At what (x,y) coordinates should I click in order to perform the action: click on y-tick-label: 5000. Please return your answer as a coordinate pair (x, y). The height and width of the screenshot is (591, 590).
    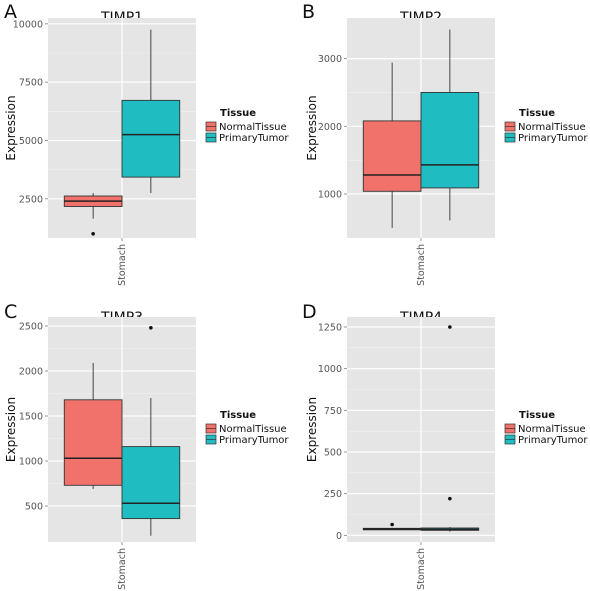
    Looking at the image, I should click on (31, 141).